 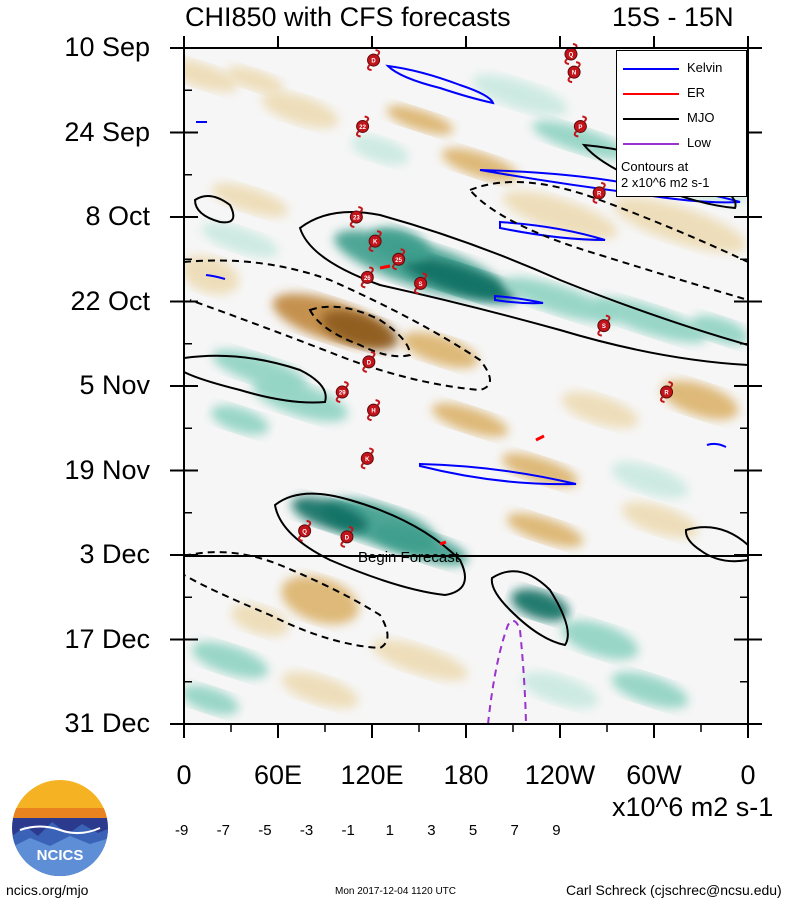 What do you see at coordinates (701, 117) in the screenshot?
I see `legend-label: MJO` at bounding box center [701, 117].